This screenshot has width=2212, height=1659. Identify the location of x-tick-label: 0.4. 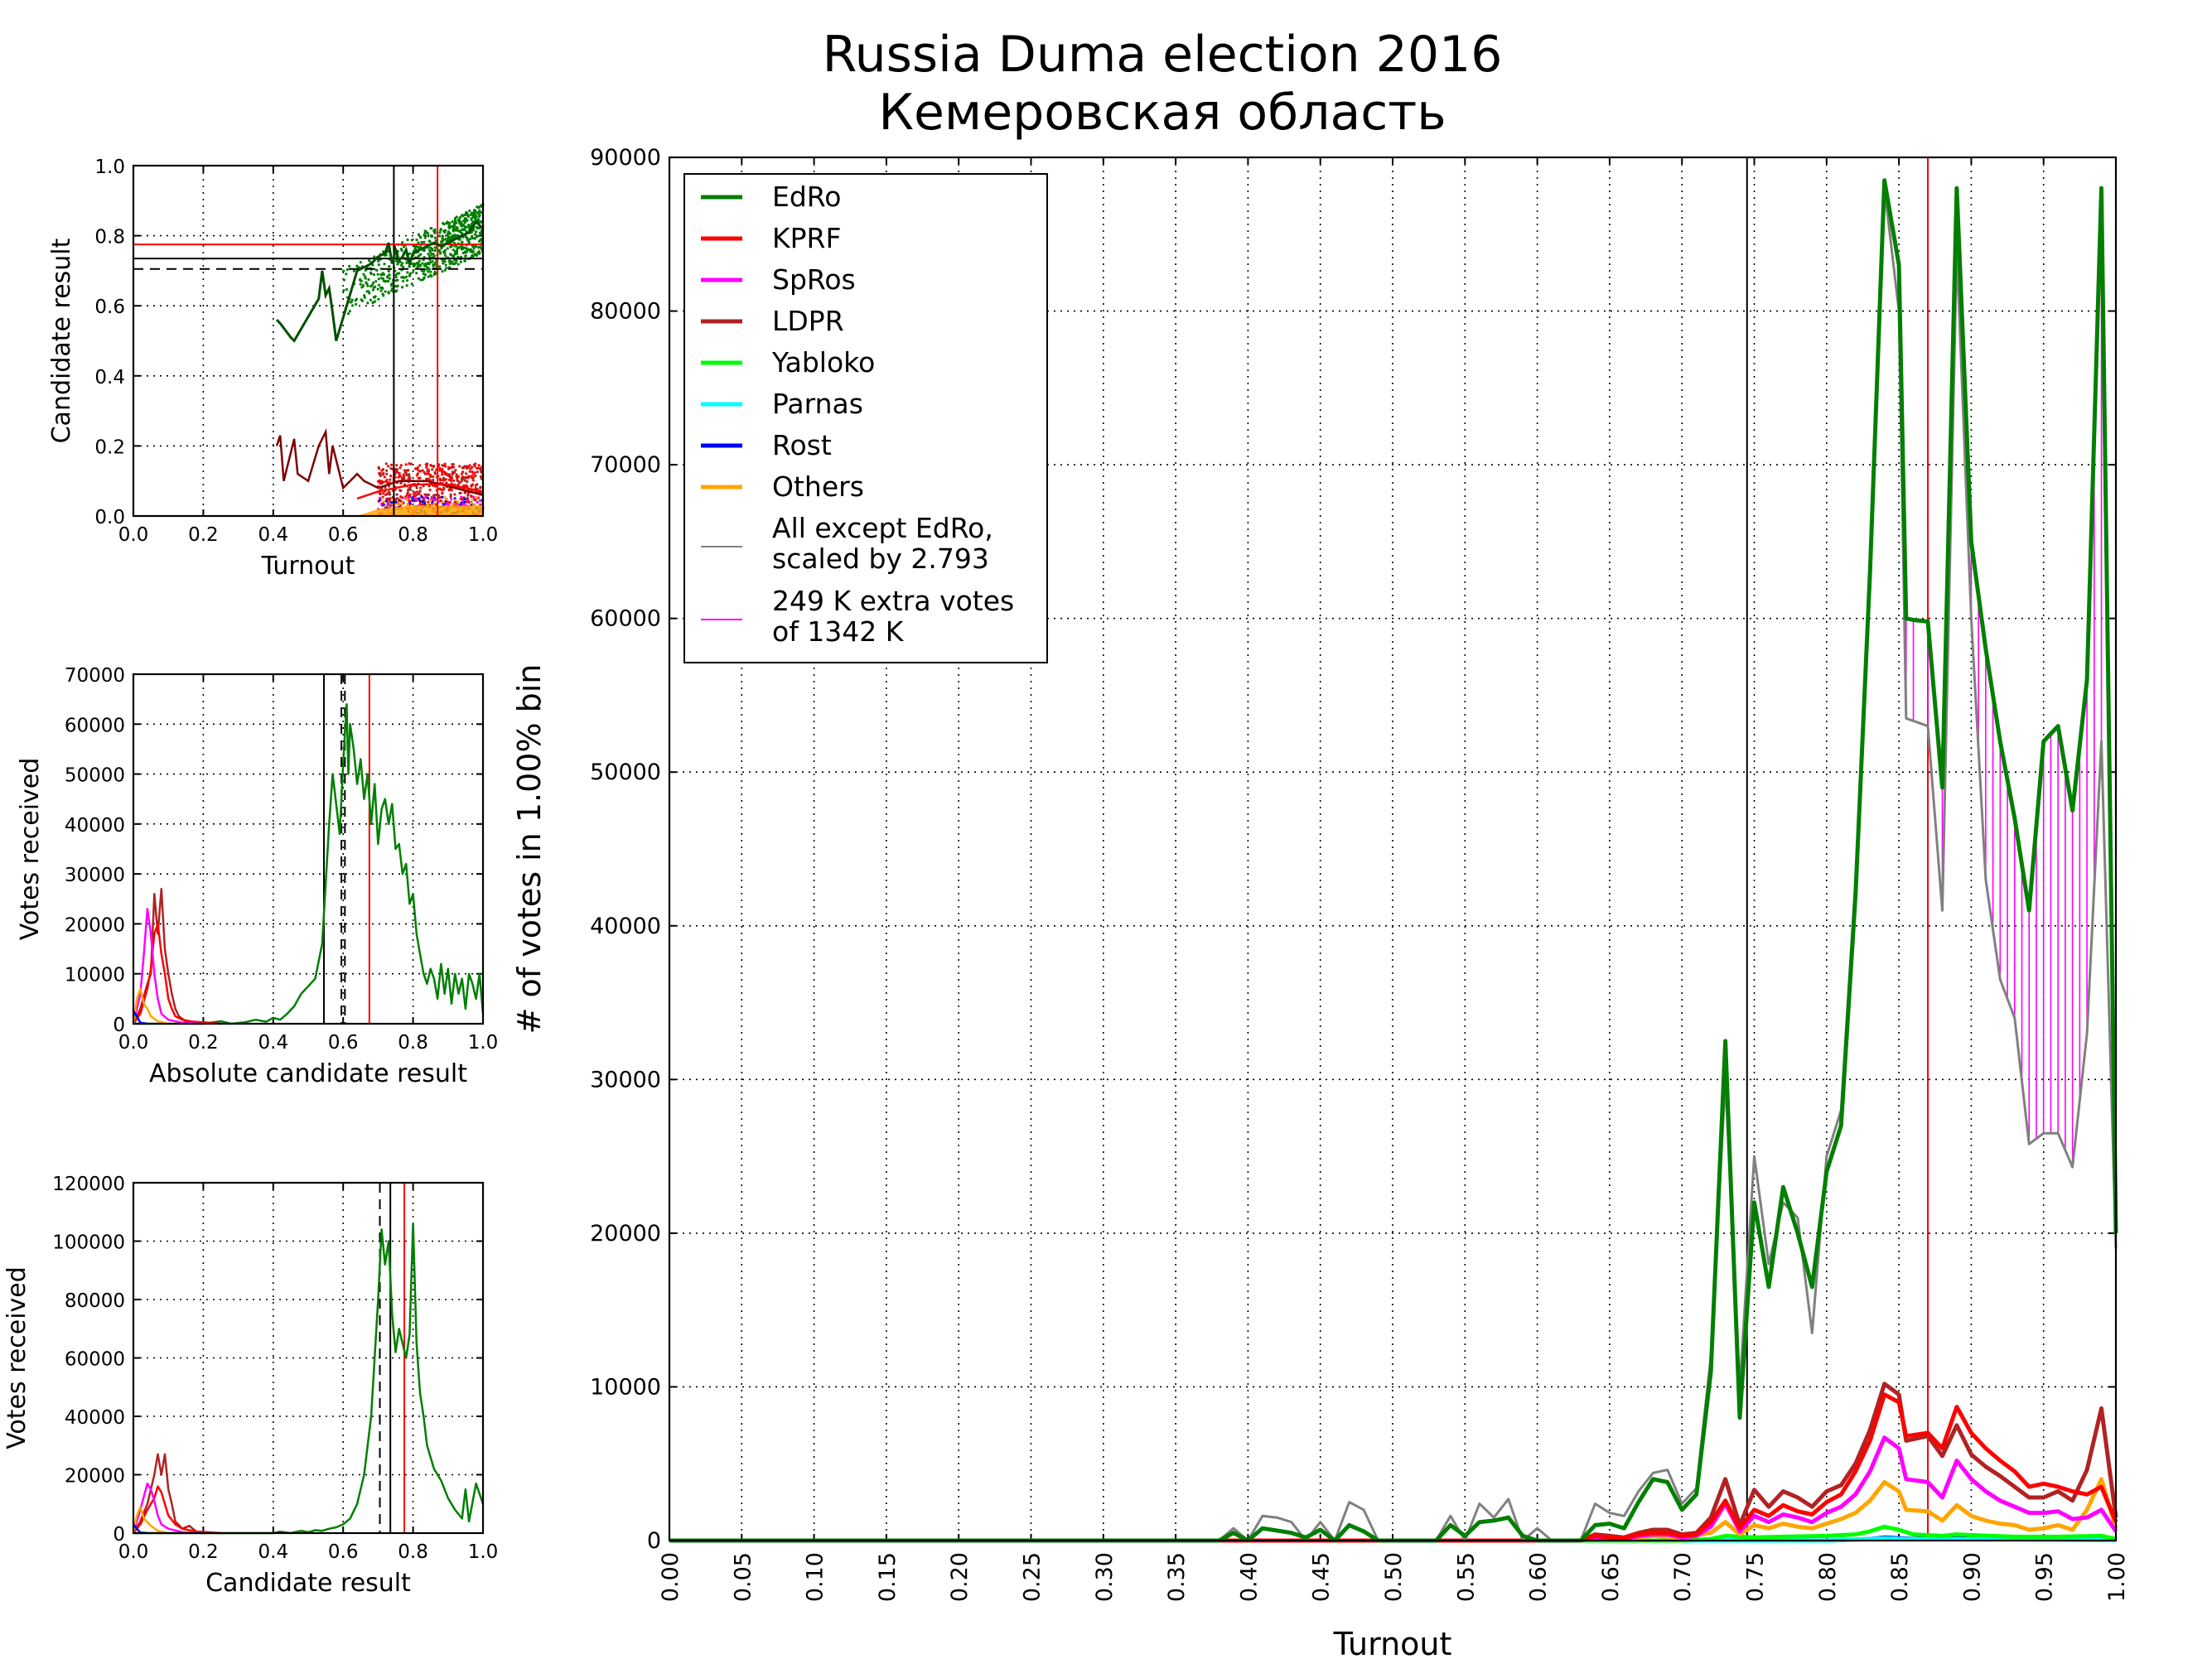
(273, 535).